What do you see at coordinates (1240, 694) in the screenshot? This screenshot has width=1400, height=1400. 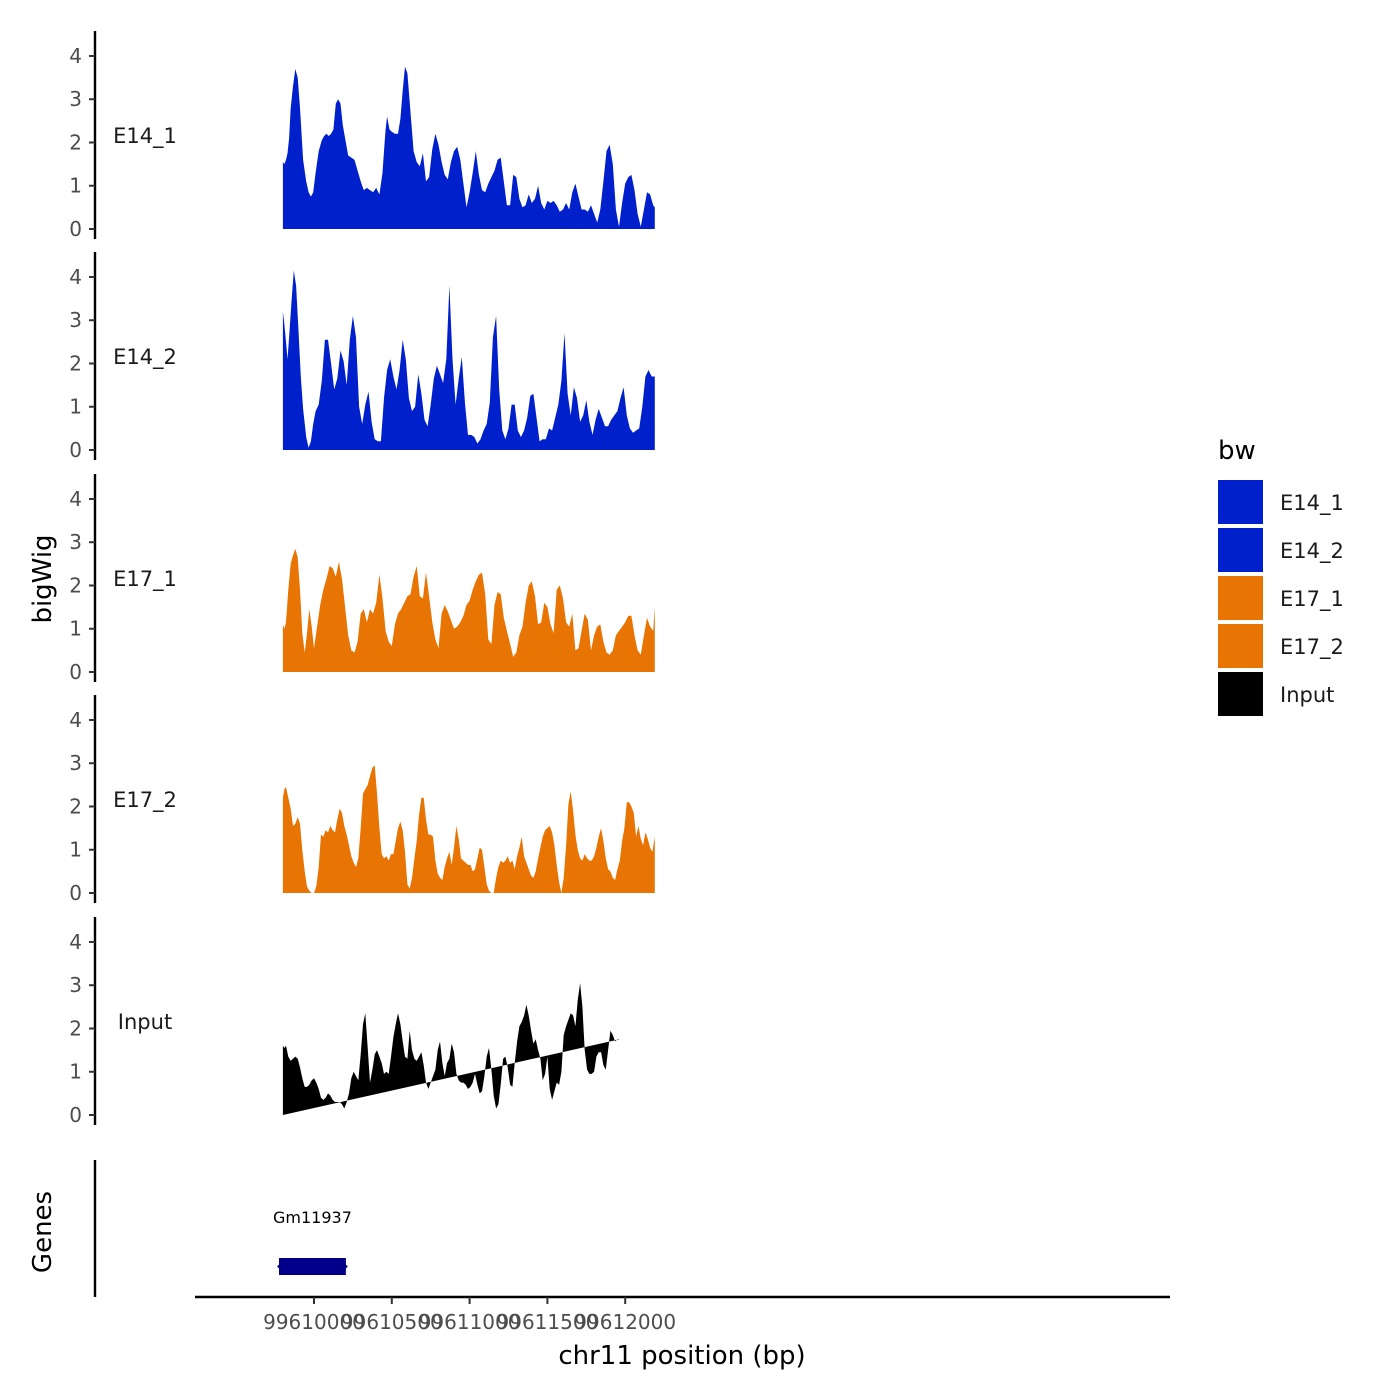 I see `legend-swatch-Input` at bounding box center [1240, 694].